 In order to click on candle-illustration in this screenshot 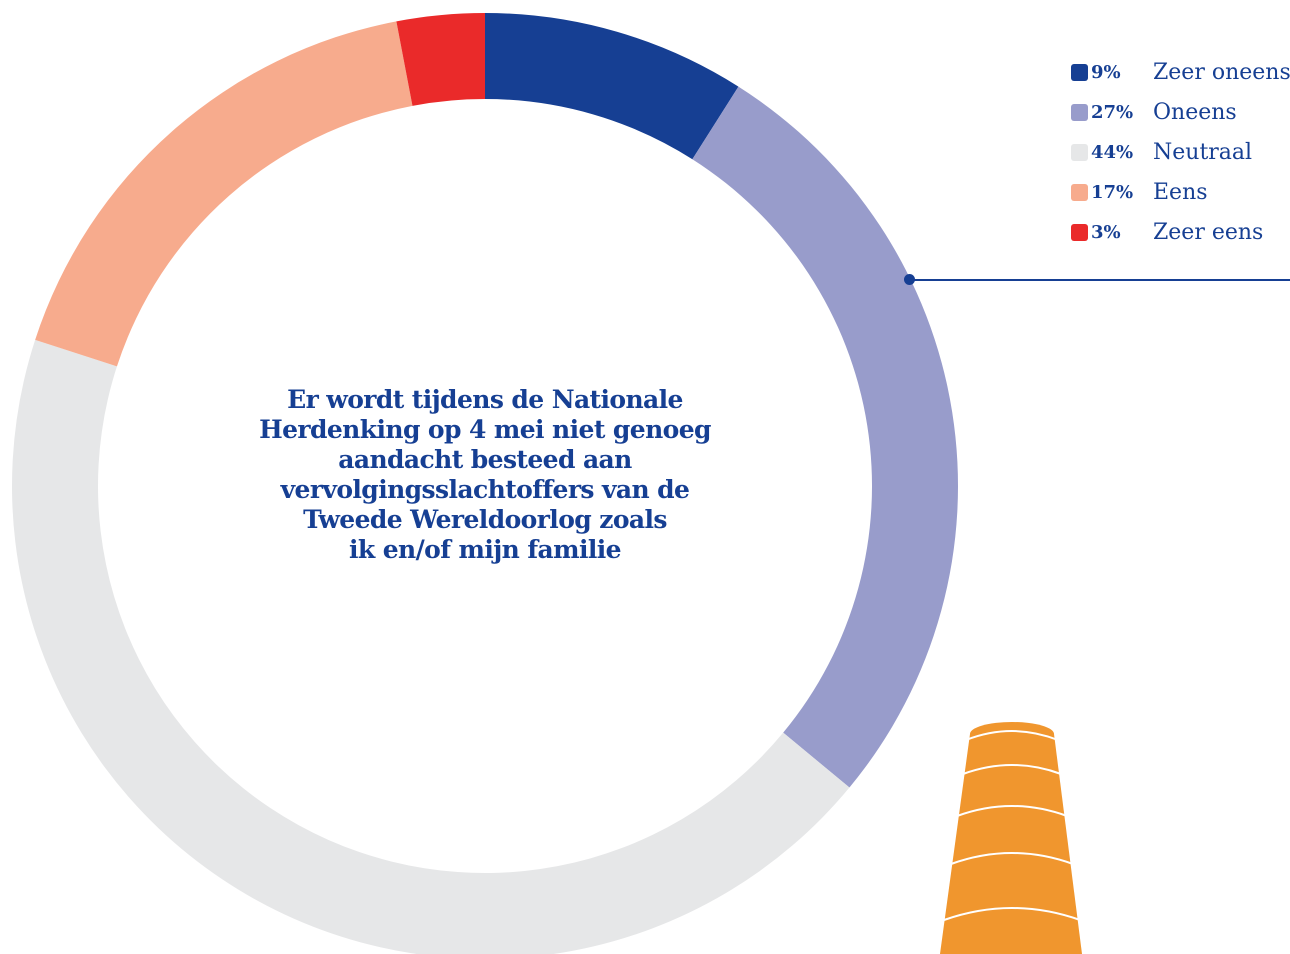, I will do `click(1011, 838)`.